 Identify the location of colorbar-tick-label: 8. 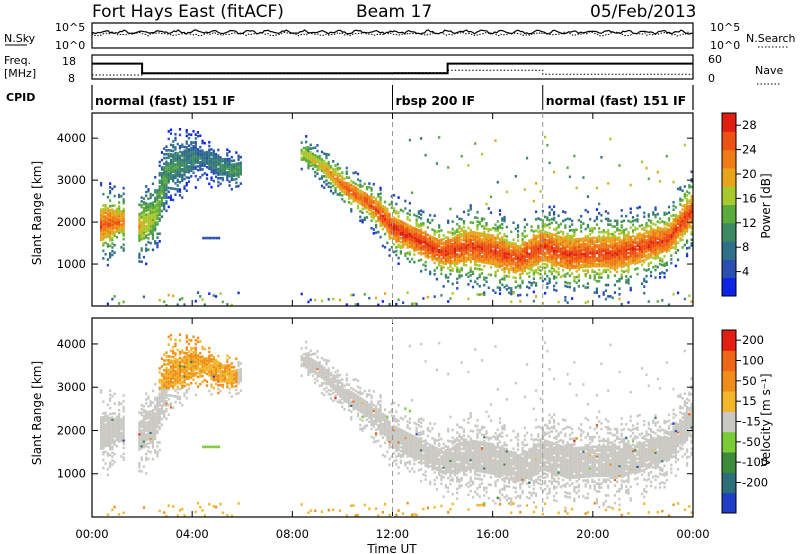
(745, 247).